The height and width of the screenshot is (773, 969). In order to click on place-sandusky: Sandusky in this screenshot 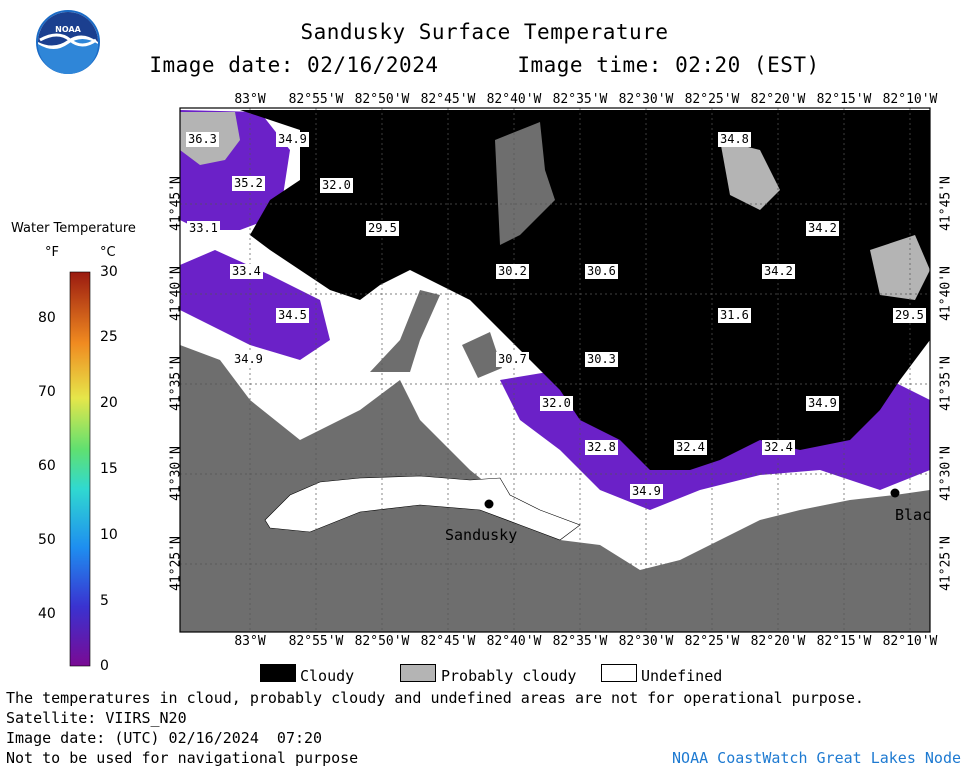, I will do `click(481, 535)`.